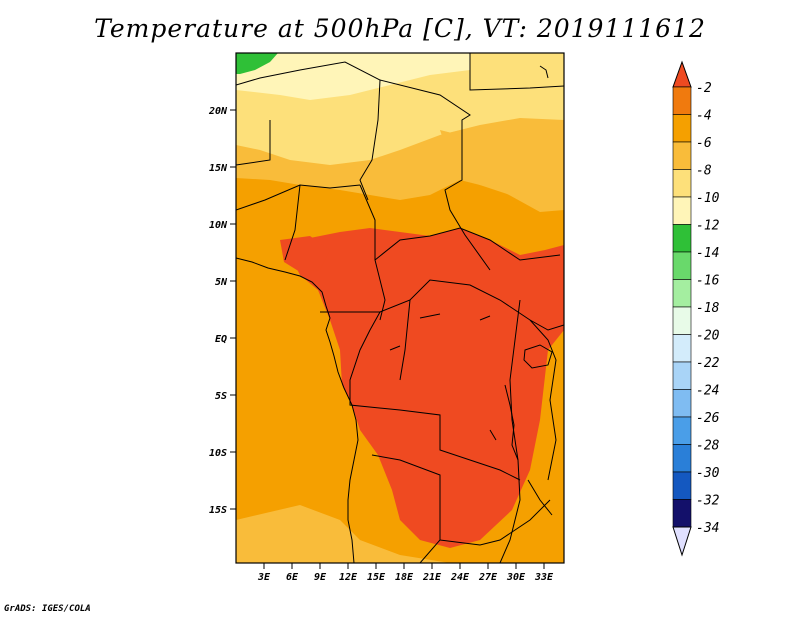 This screenshot has width=800, height=618. What do you see at coordinates (708, 226) in the screenshot?
I see `colorbar-label: -12` at bounding box center [708, 226].